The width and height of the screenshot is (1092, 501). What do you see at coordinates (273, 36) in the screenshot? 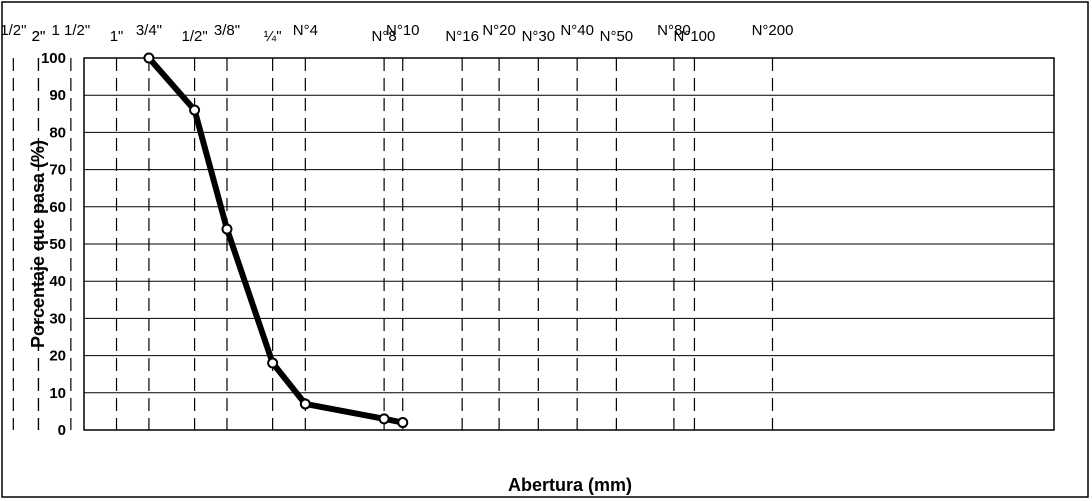
I see `sieve-label: ¼"` at bounding box center [273, 36].